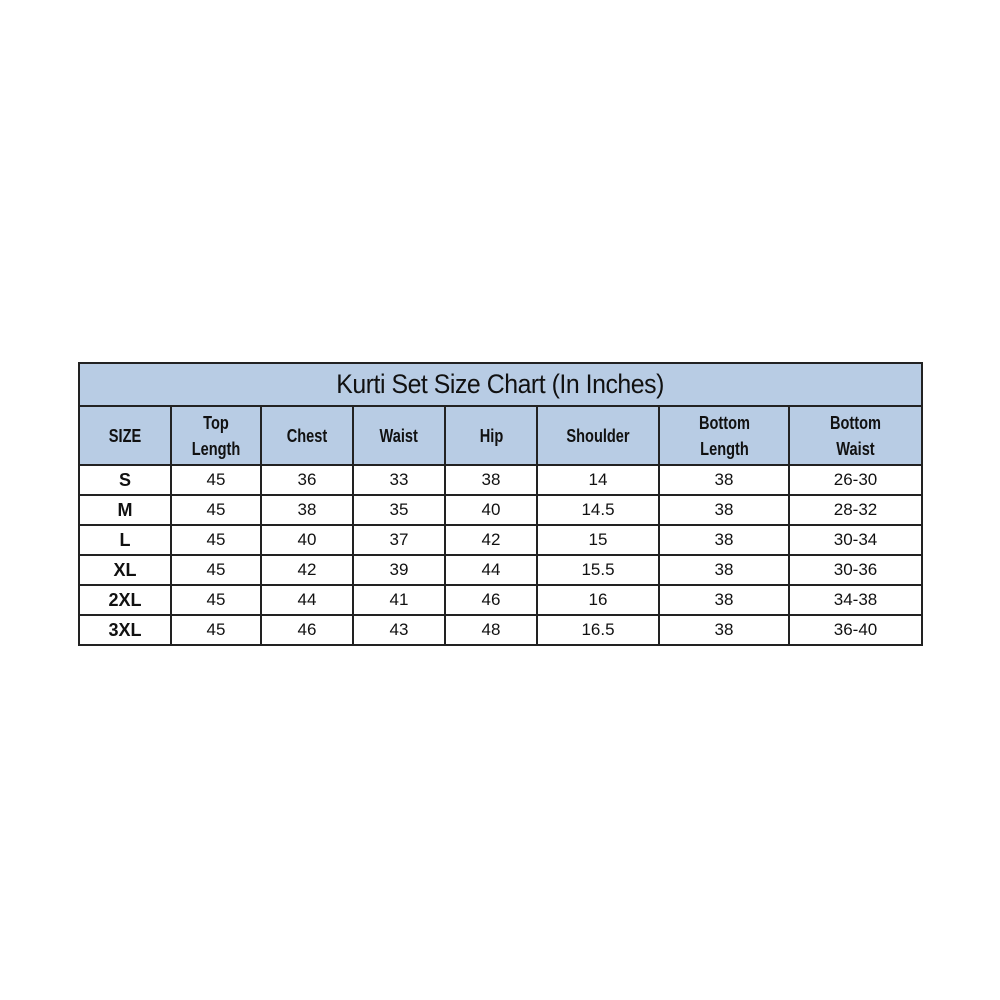 The height and width of the screenshot is (1000, 1000). I want to click on column-header-label: Top Length, so click(216, 436).